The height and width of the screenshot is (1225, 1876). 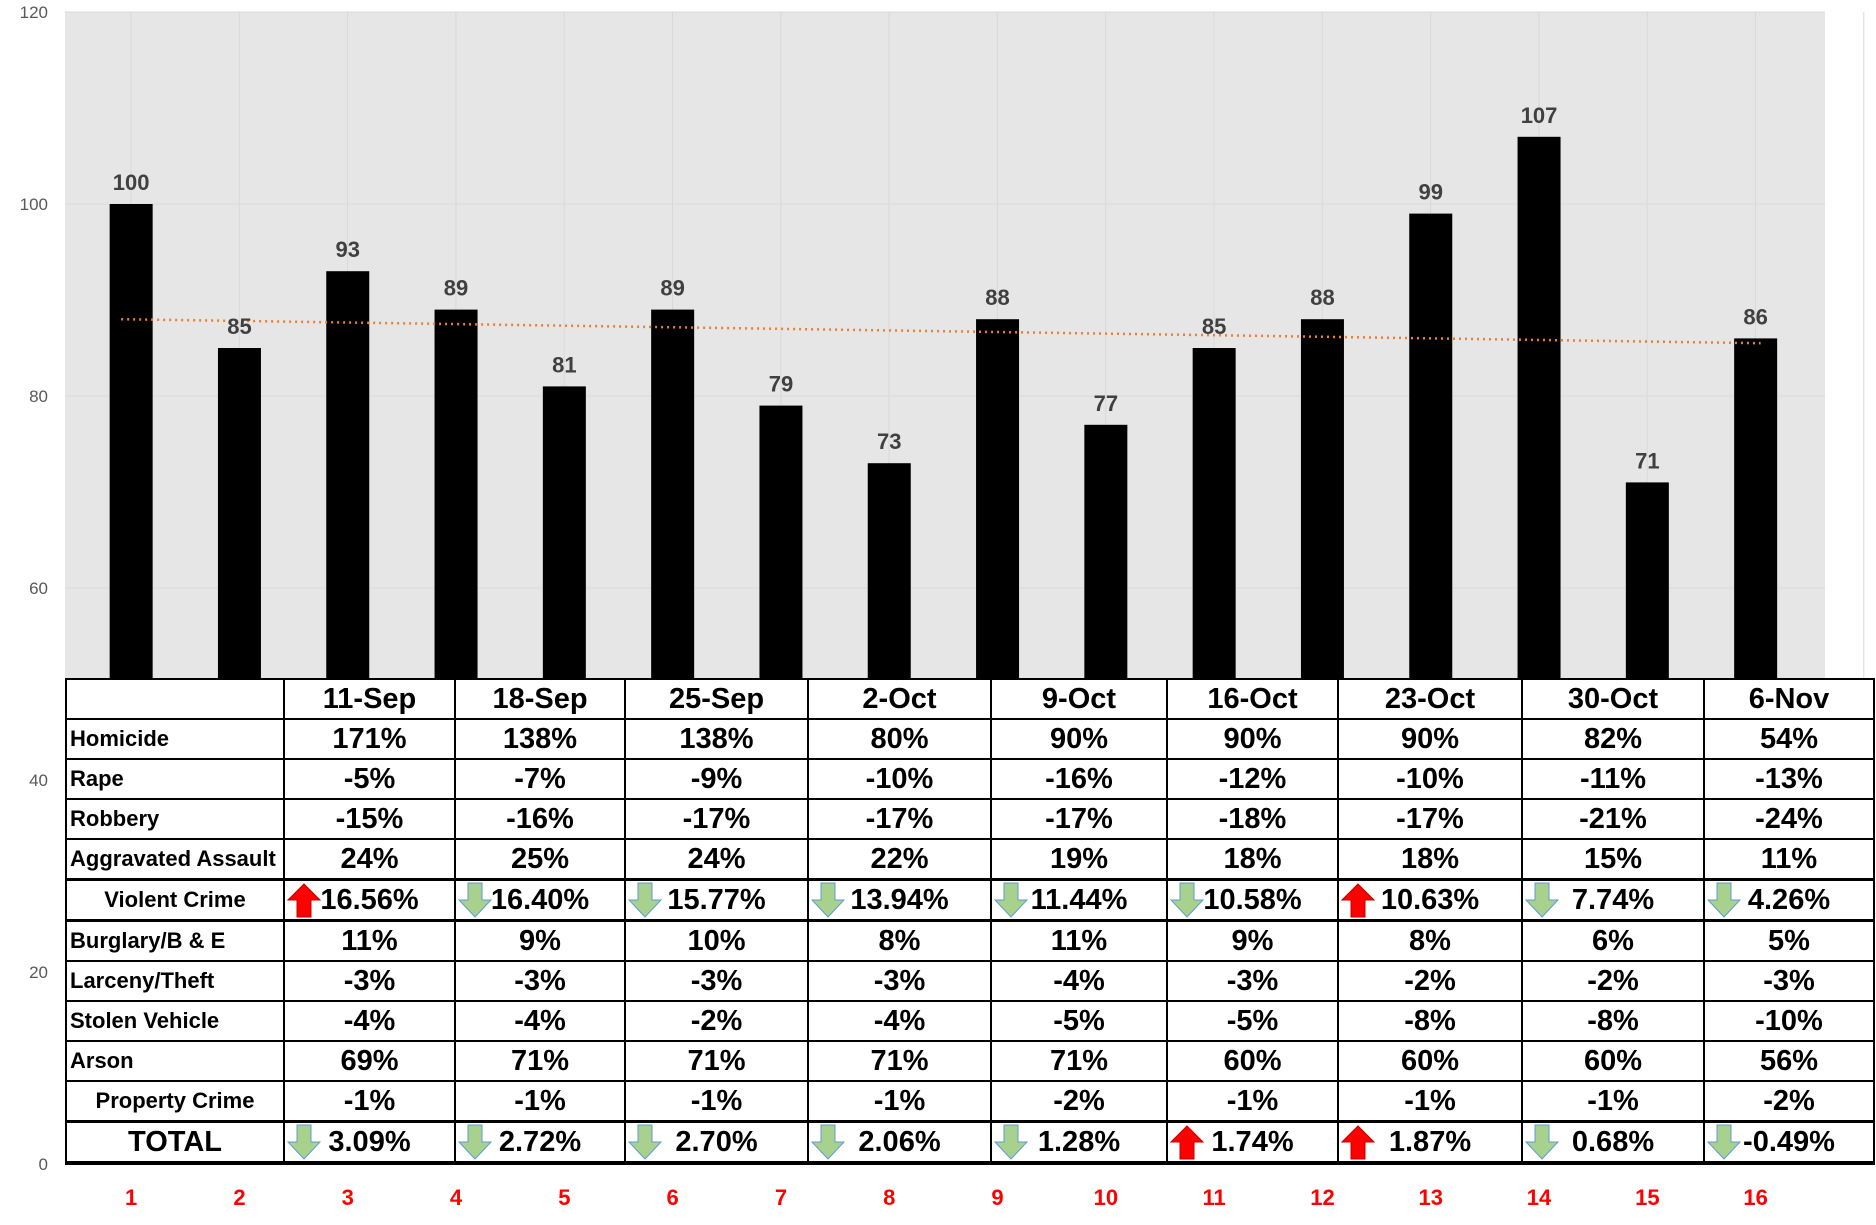 What do you see at coordinates (781, 384) in the screenshot?
I see `data-label: 79` at bounding box center [781, 384].